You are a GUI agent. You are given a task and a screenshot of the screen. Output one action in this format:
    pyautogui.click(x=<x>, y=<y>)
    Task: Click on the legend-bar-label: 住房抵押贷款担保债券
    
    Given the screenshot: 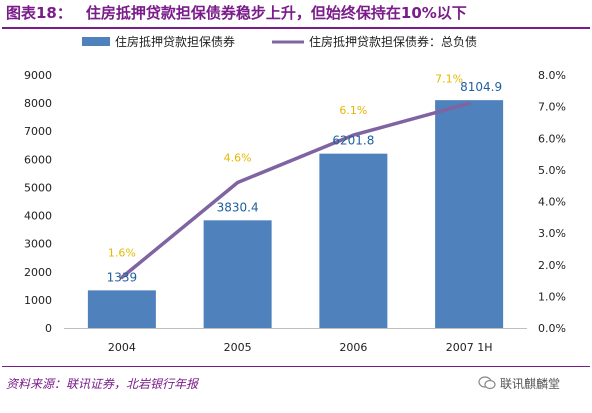 What is the action you would take?
    pyautogui.click(x=175, y=41)
    